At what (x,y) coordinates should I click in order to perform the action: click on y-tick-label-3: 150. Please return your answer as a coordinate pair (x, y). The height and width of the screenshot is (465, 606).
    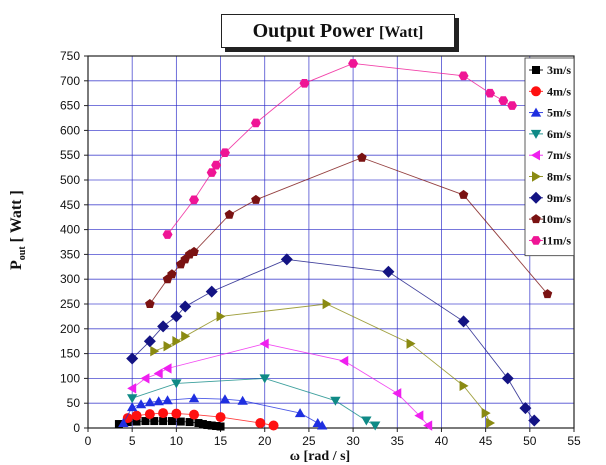
    Looking at the image, I should click on (70, 354).